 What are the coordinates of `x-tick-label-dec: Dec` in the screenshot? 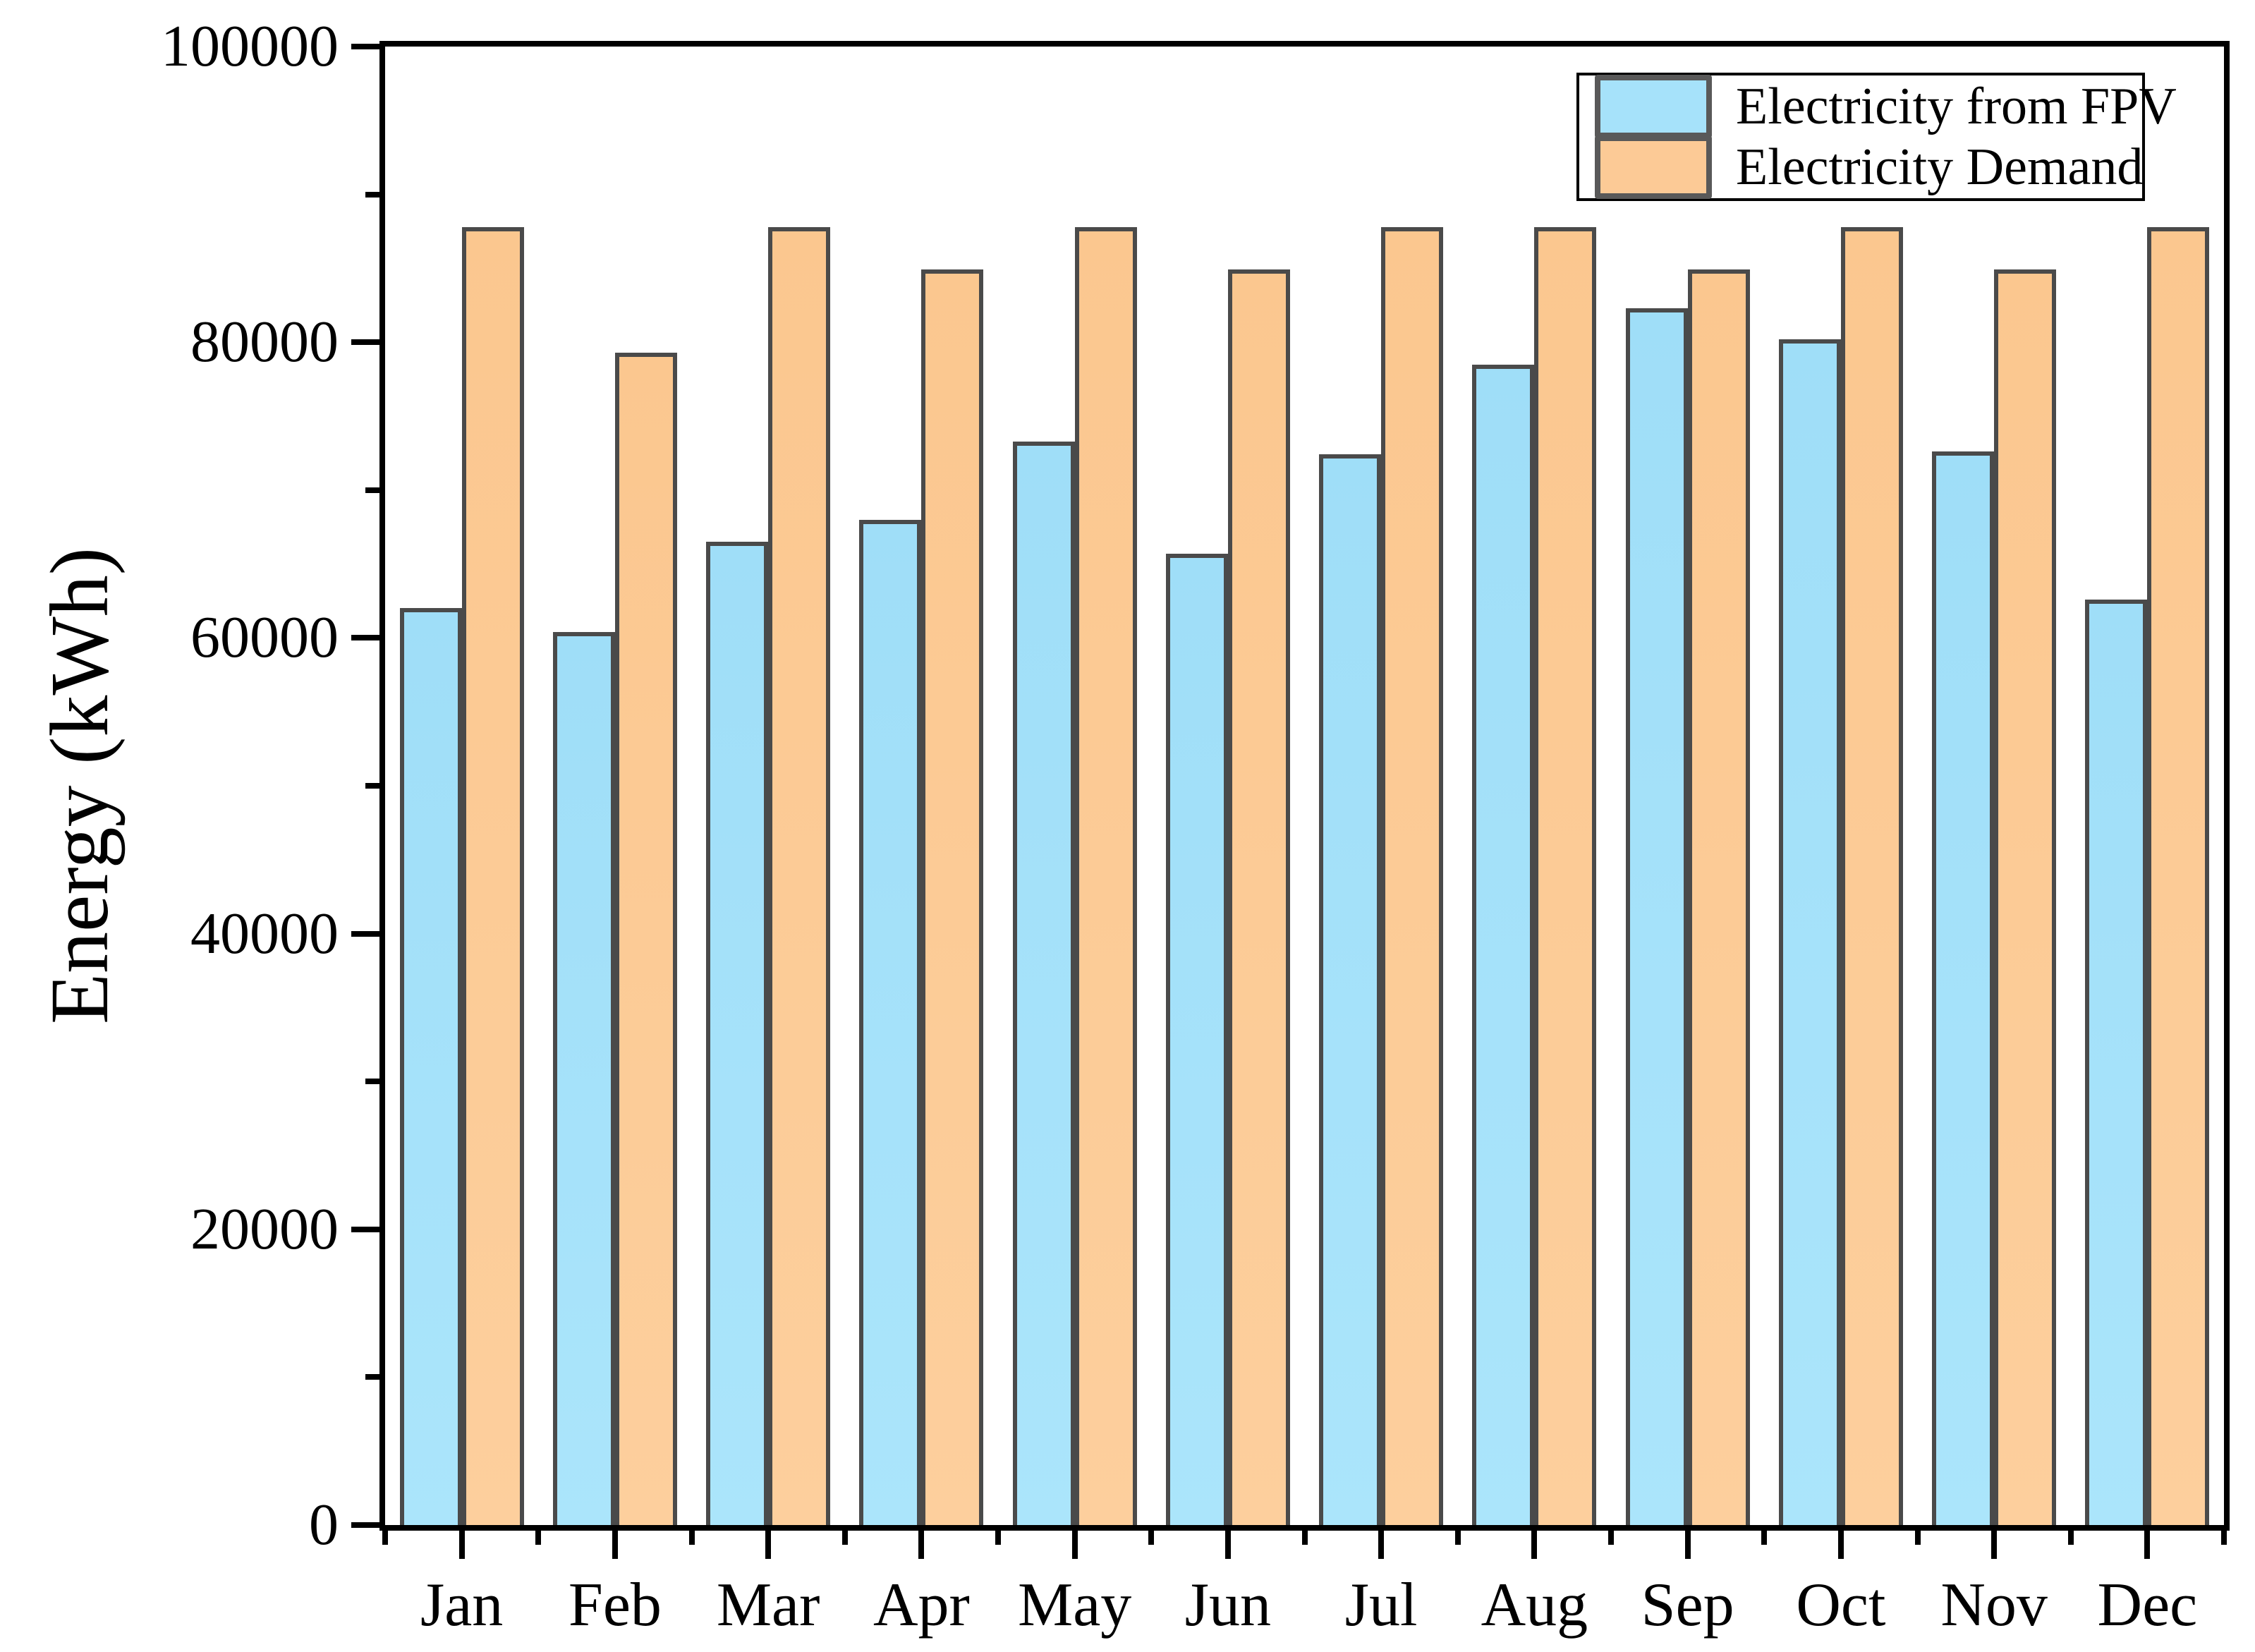 It's located at (2147, 1605).